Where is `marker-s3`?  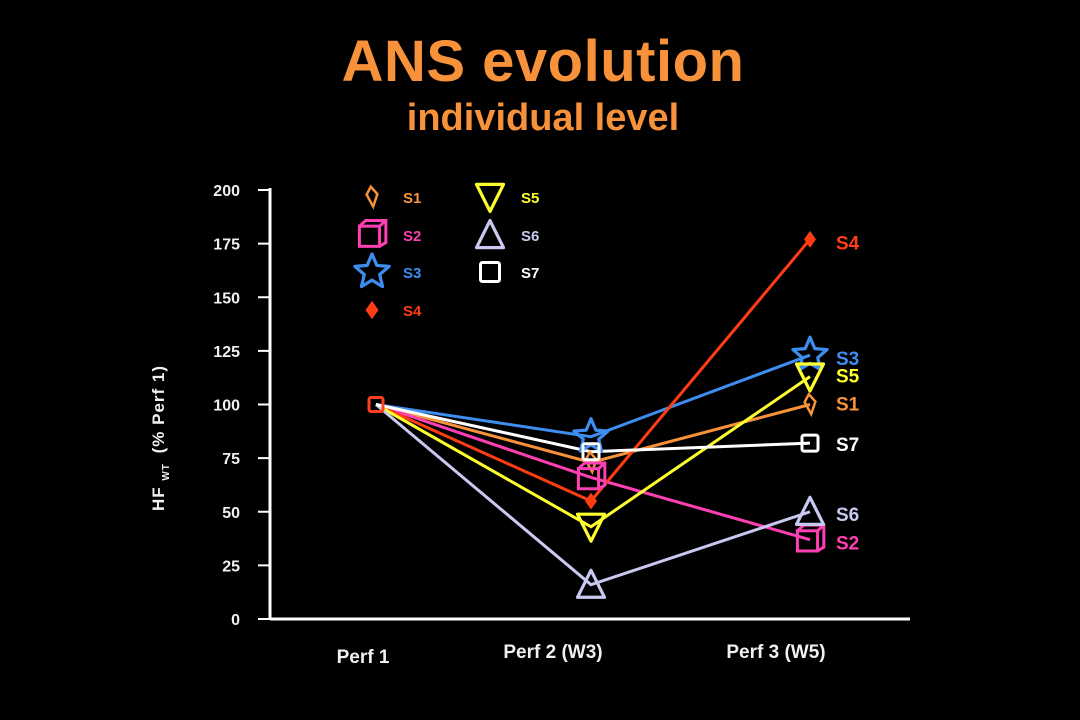
marker-s3 is located at coordinates (591, 435).